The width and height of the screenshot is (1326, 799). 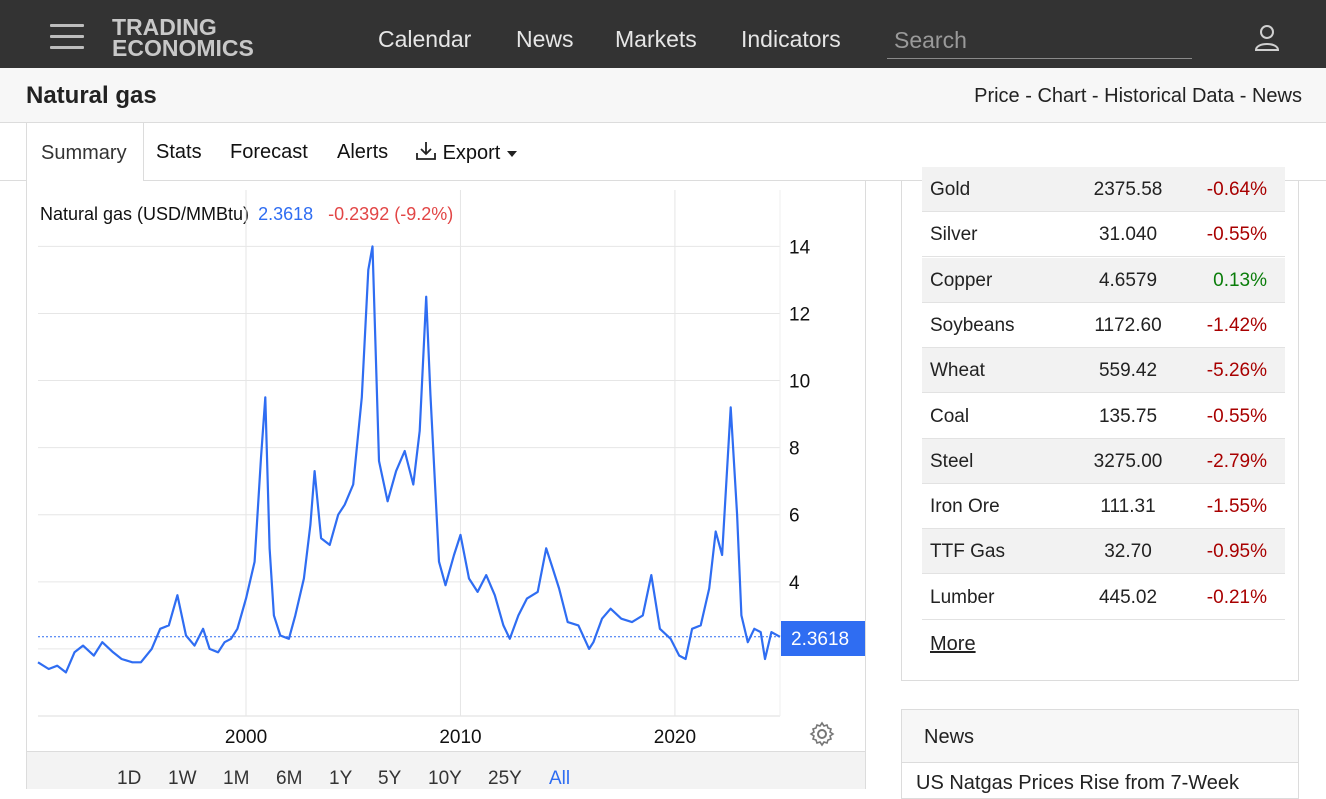 I want to click on commodity-row: Copper 4.6579 0.13%, so click(x=1103, y=280).